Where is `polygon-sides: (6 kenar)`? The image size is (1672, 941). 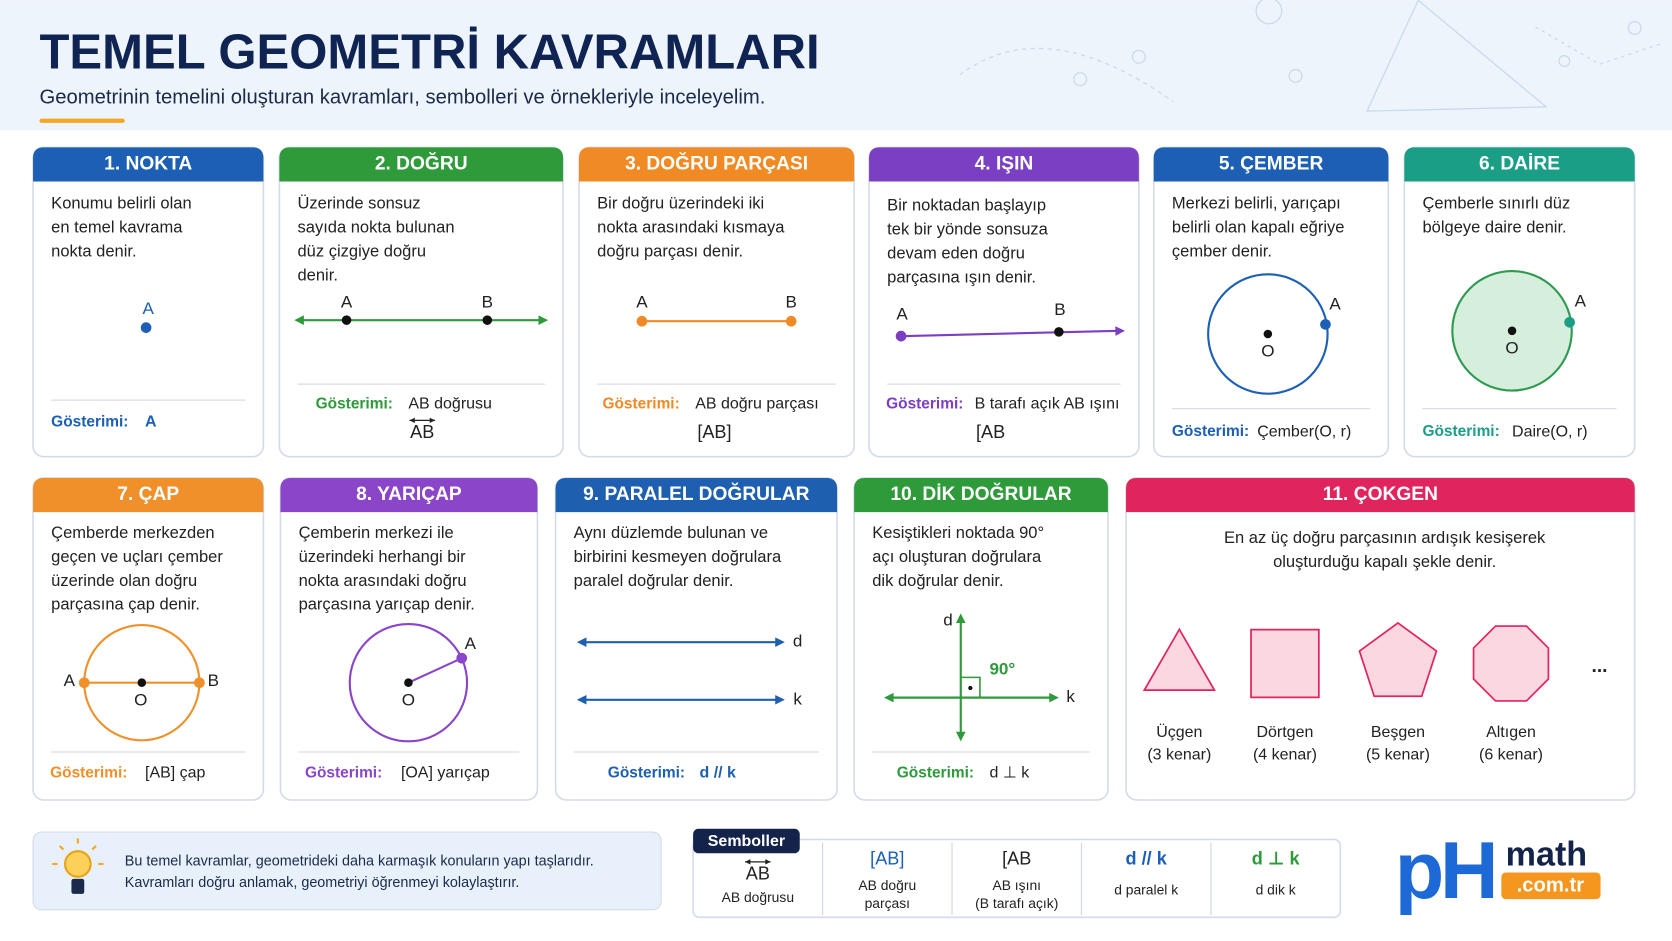
polygon-sides: (6 kenar) is located at coordinates (1511, 754).